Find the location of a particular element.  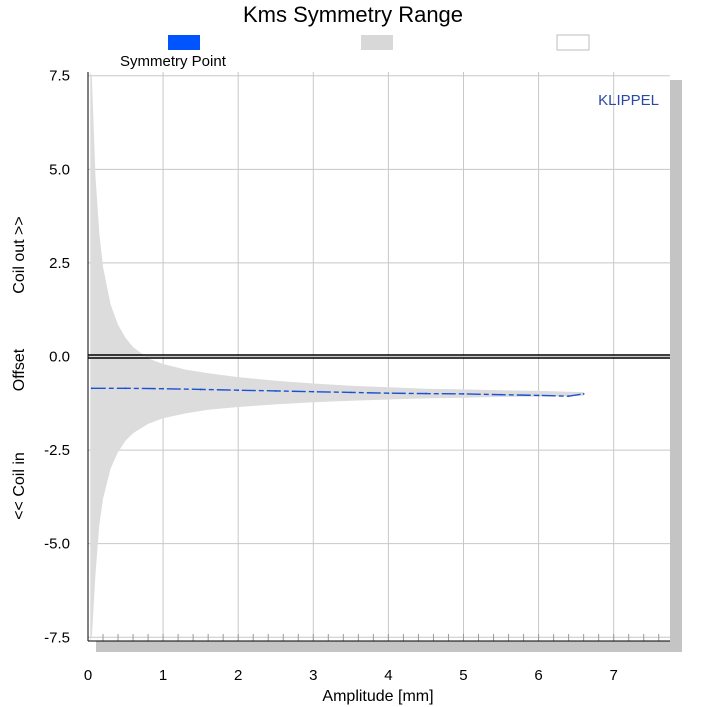

series-symmetry-point is located at coordinates (337, 392).